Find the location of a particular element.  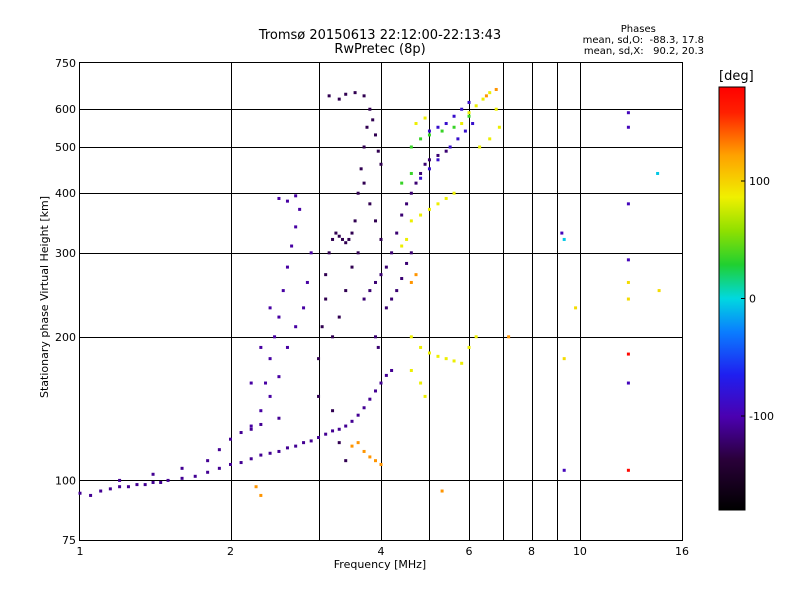

colorbar-tick-label: -100 is located at coordinates (761, 416).